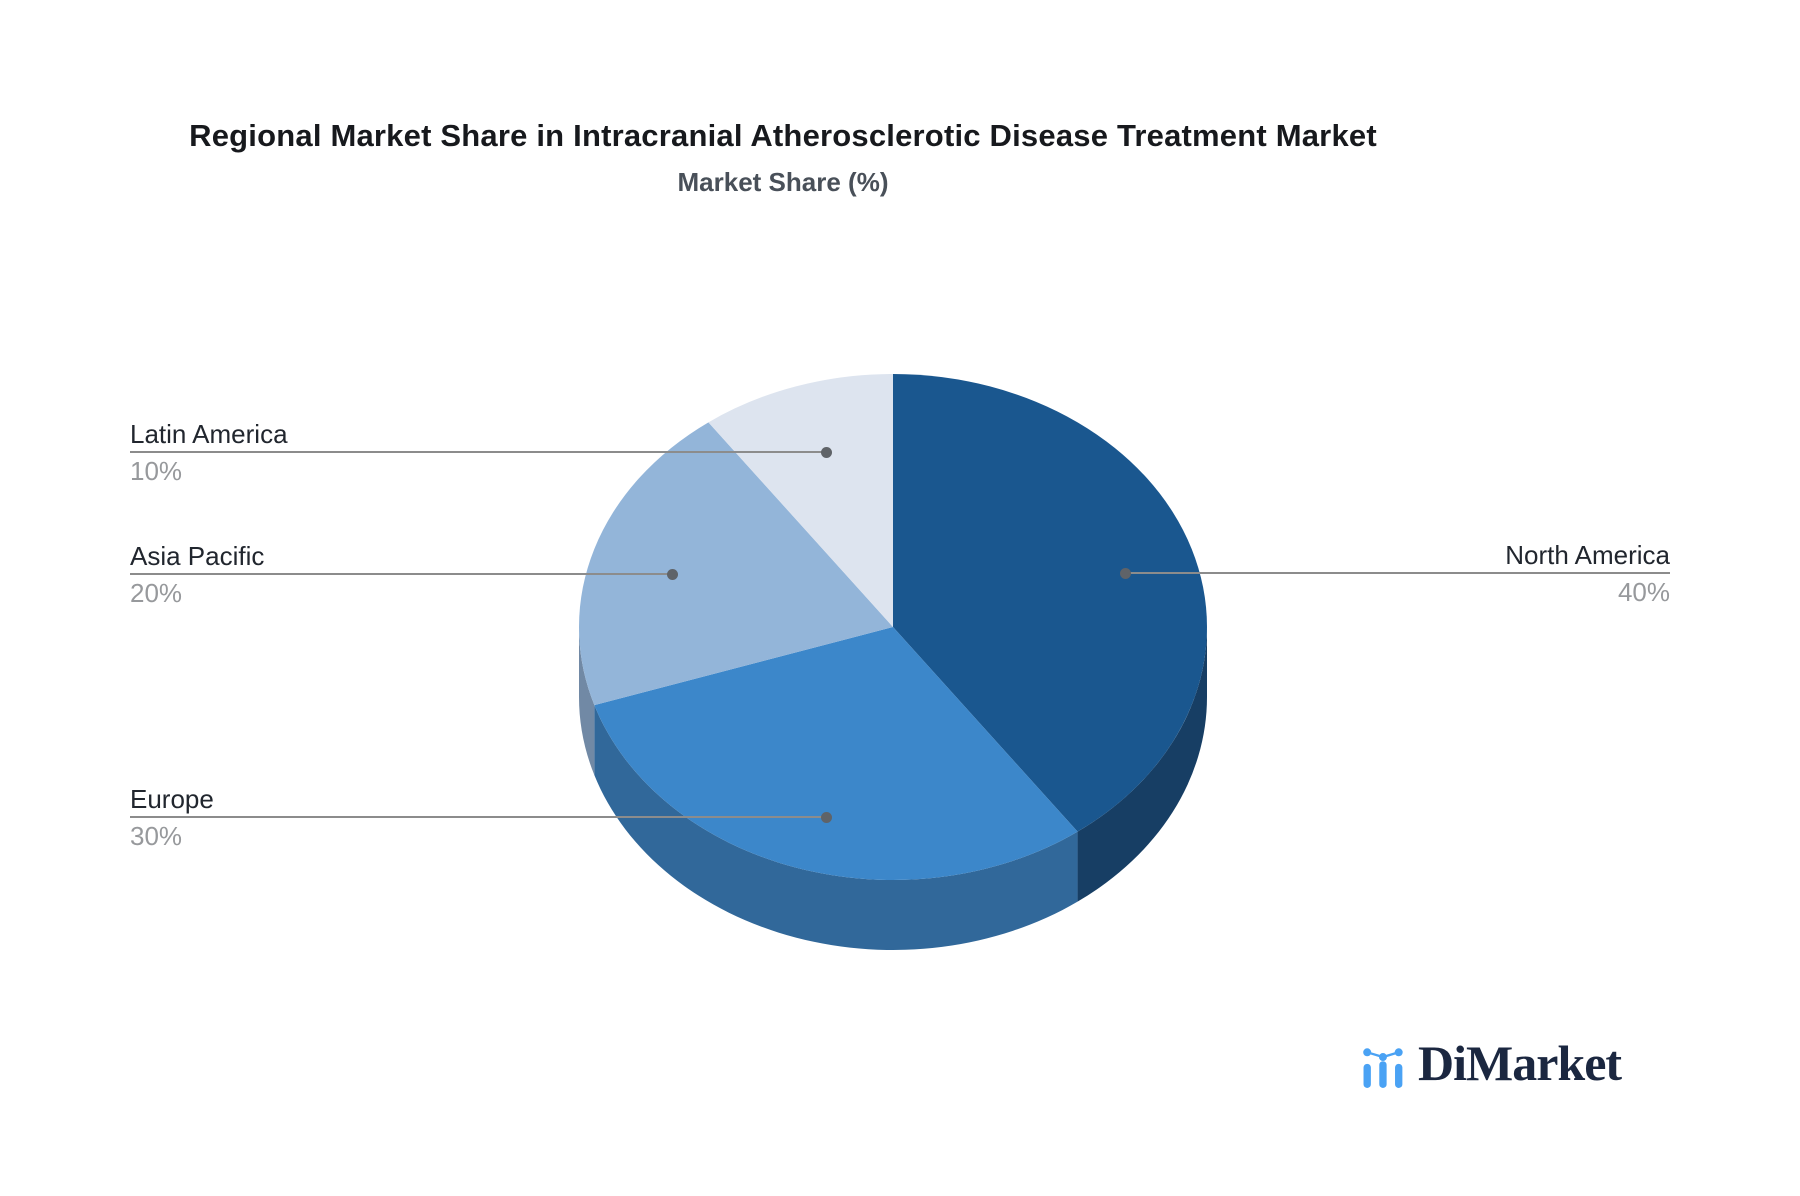 The image size is (1800, 1196). I want to click on pie-slice-side-asia-pacific, so click(587, 701).